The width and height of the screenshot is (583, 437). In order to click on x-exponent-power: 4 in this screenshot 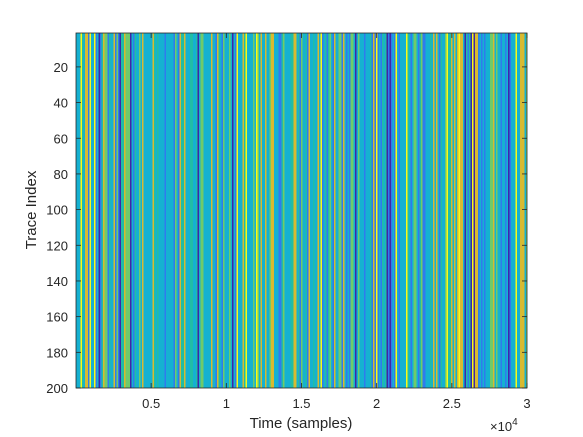, I will do `click(515, 422)`.